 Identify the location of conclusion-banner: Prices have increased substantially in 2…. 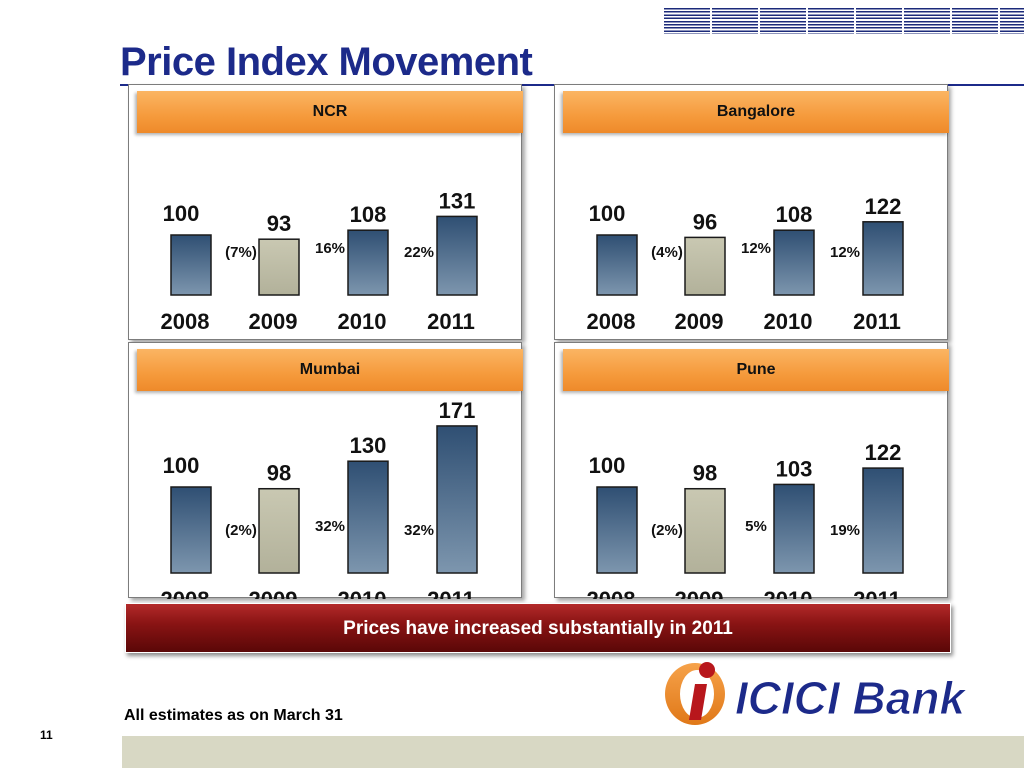
(538, 628).